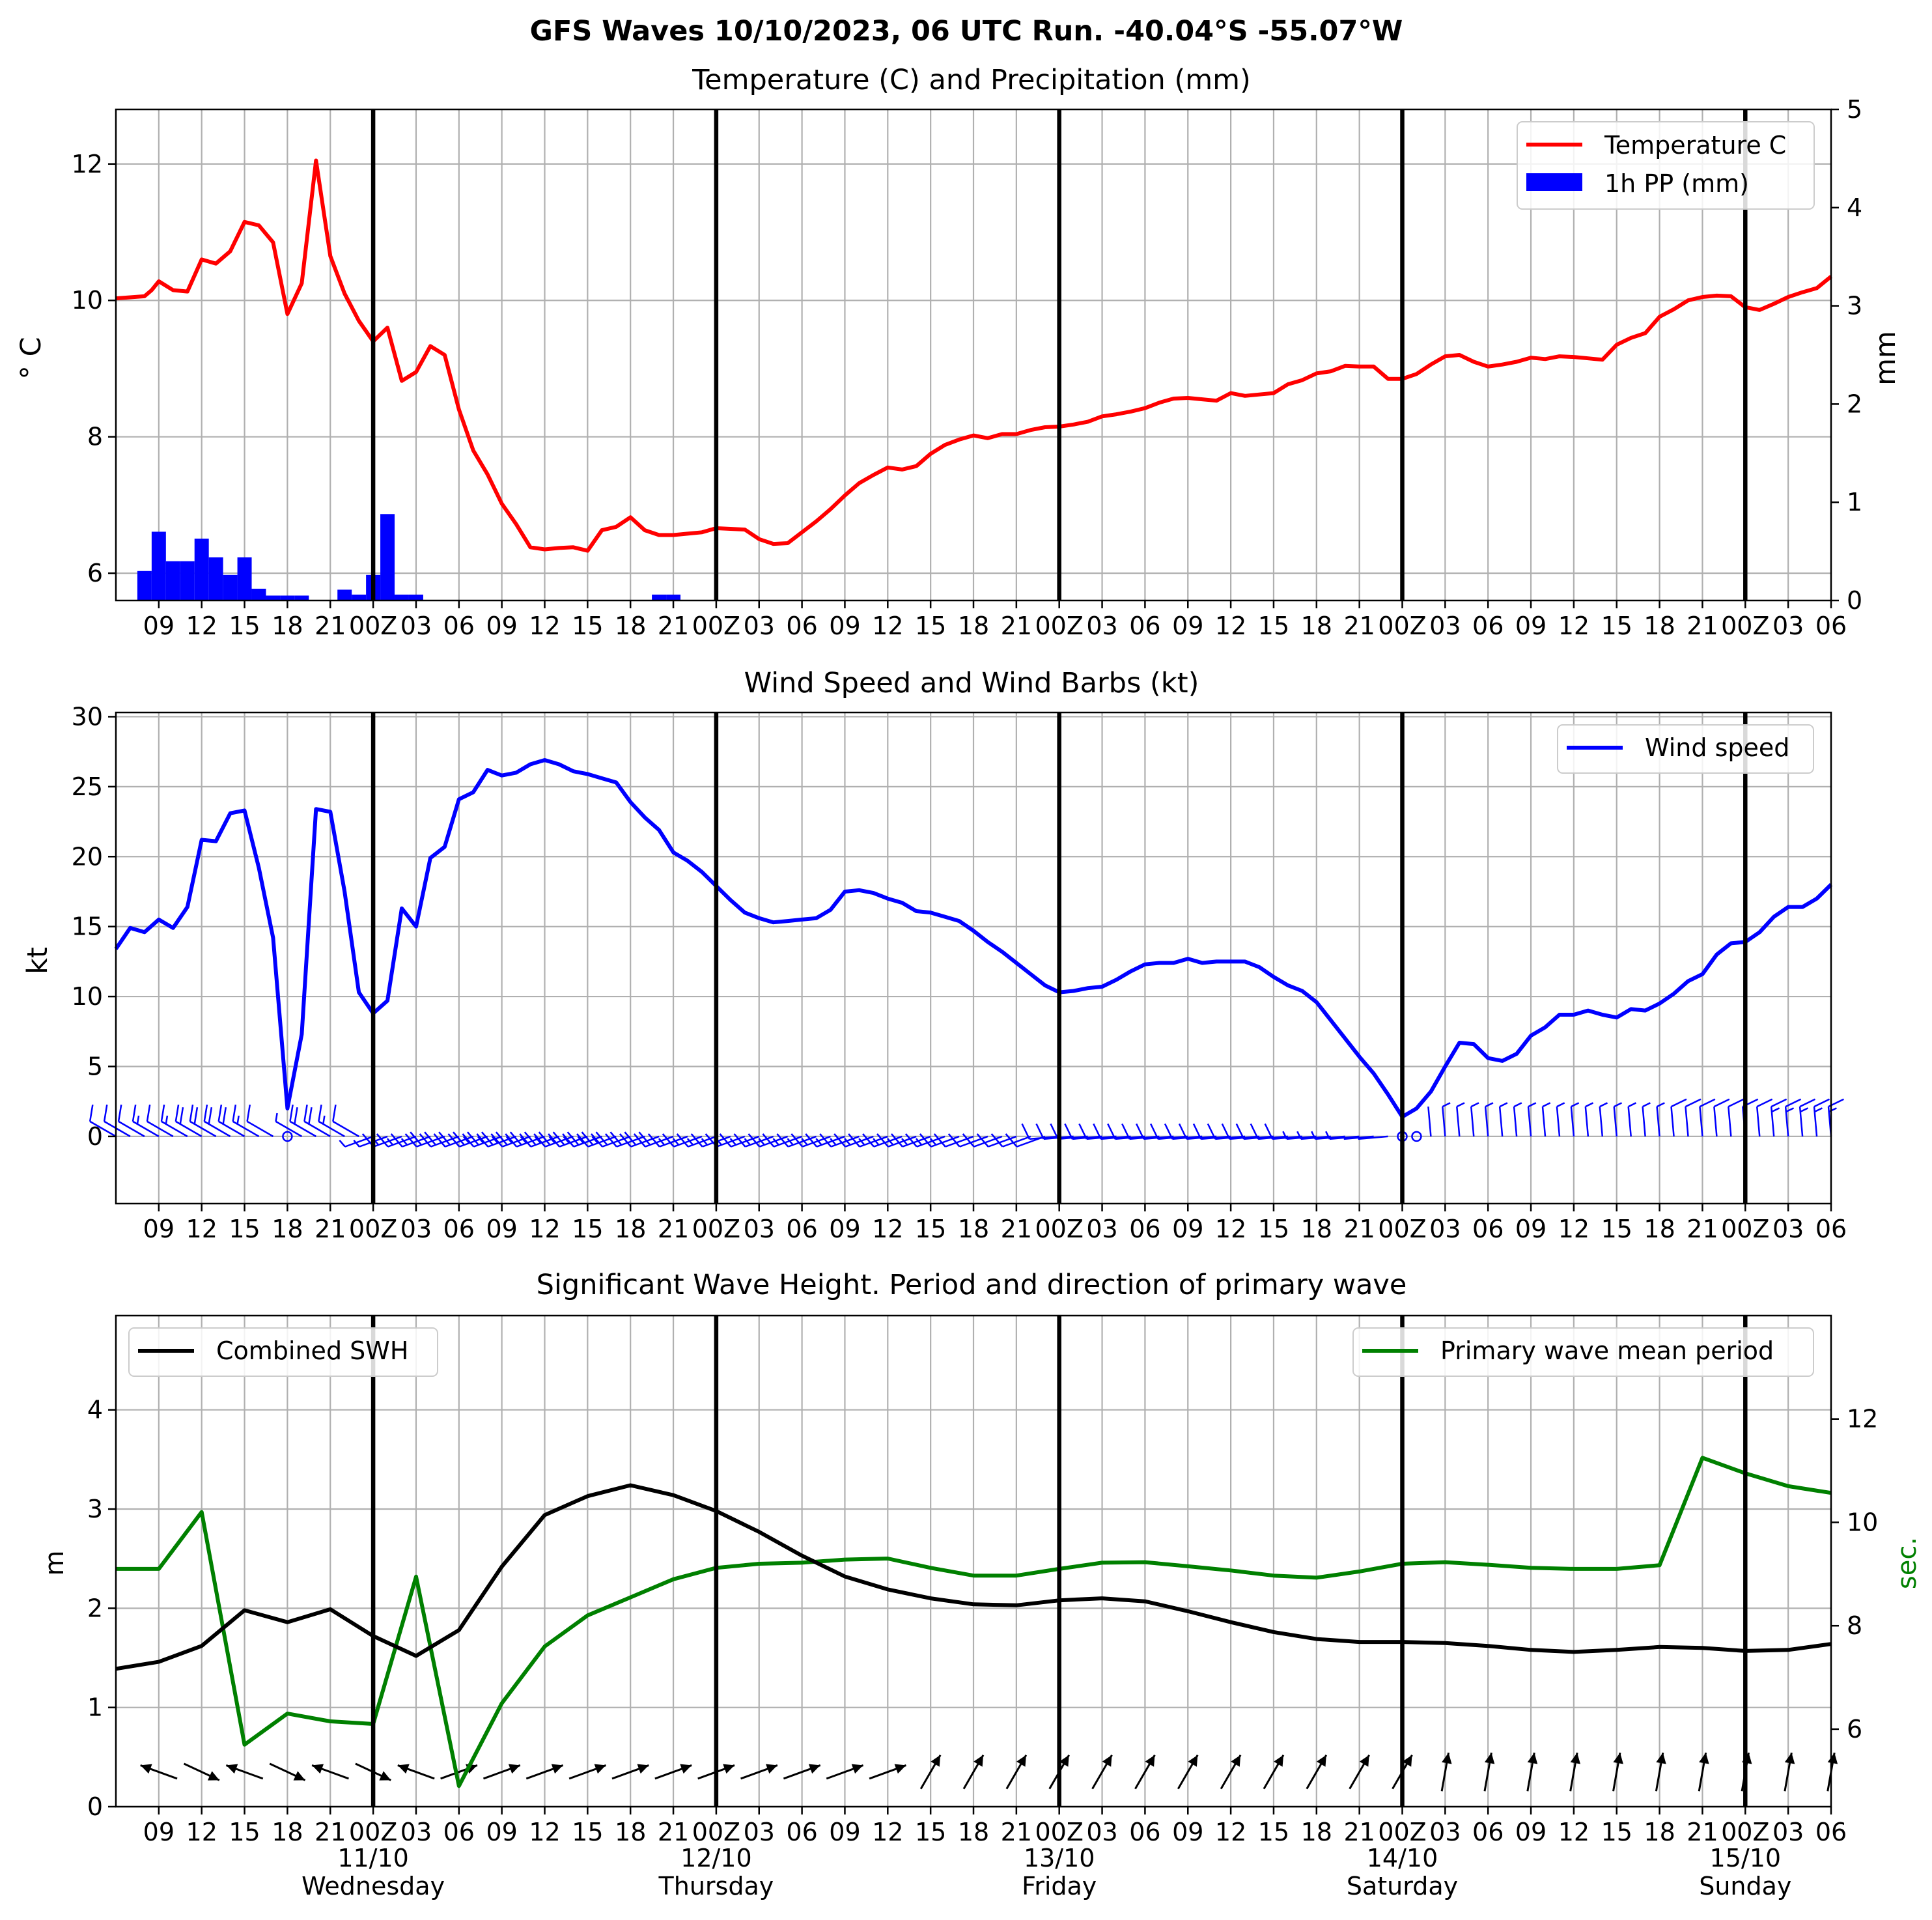  What do you see at coordinates (967, 1123) in the screenshot?
I see `wind-barbs` at bounding box center [967, 1123].